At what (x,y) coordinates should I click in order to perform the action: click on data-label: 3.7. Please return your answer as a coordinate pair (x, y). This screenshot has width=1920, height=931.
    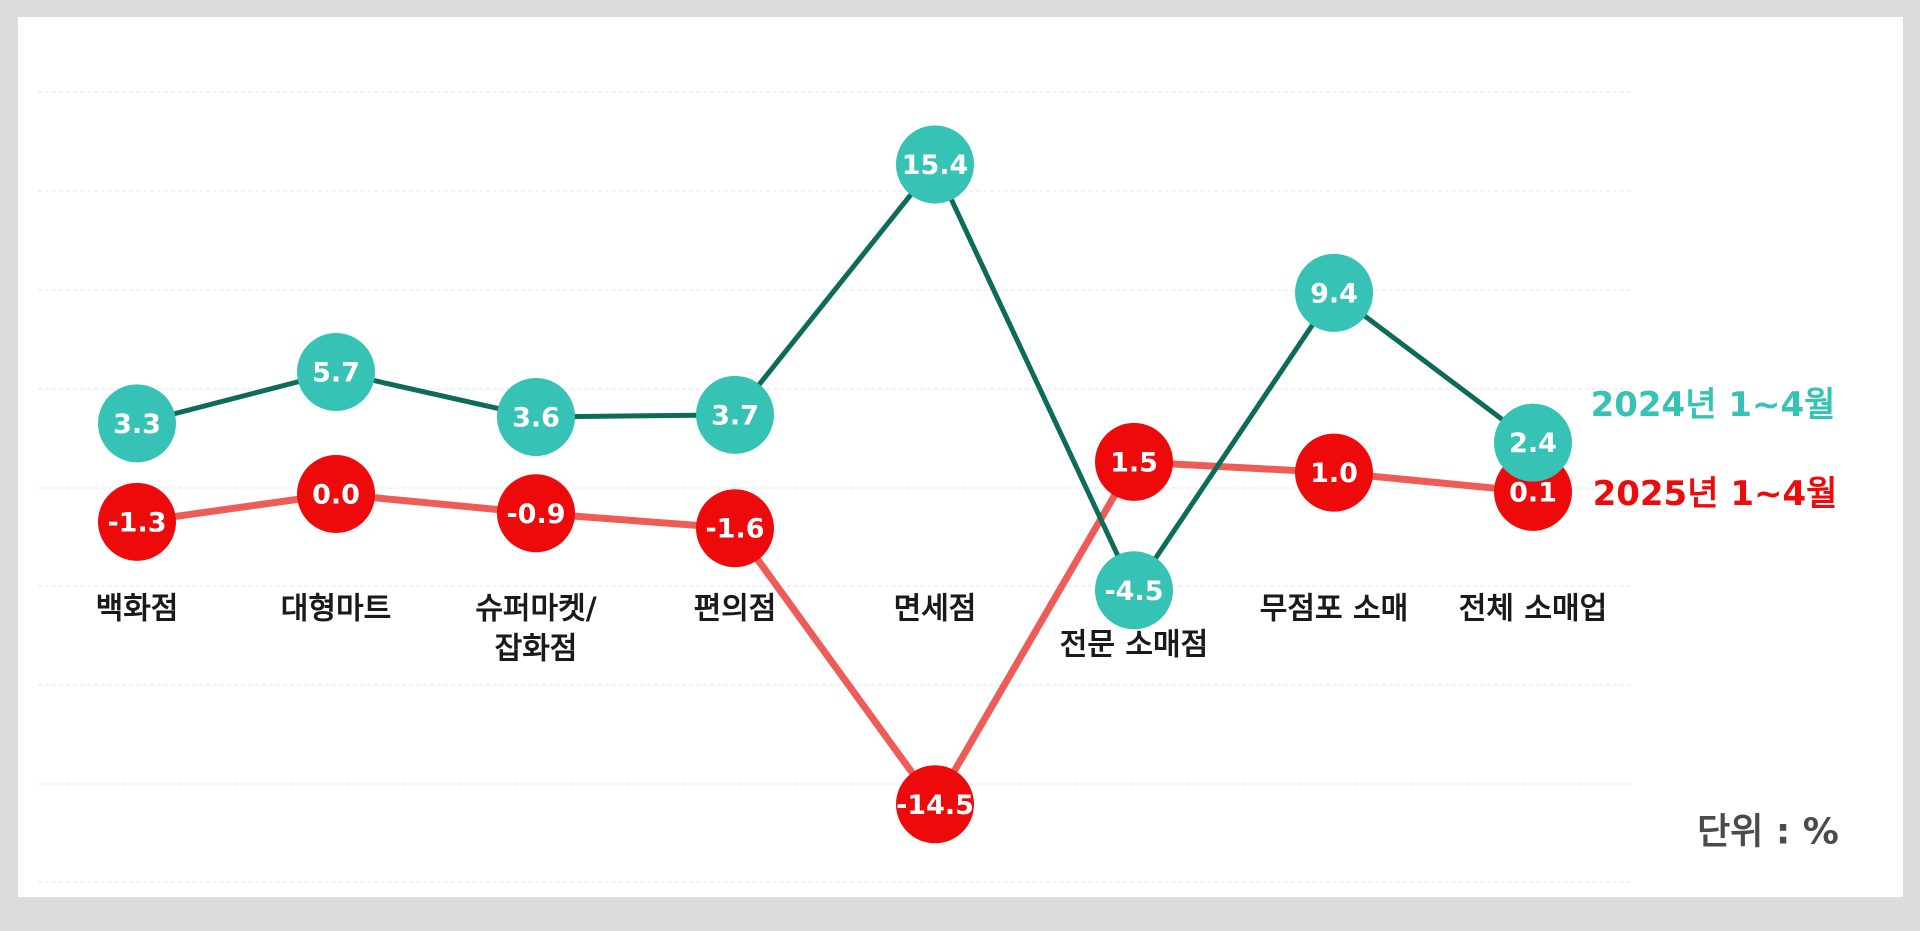
    Looking at the image, I should click on (735, 415).